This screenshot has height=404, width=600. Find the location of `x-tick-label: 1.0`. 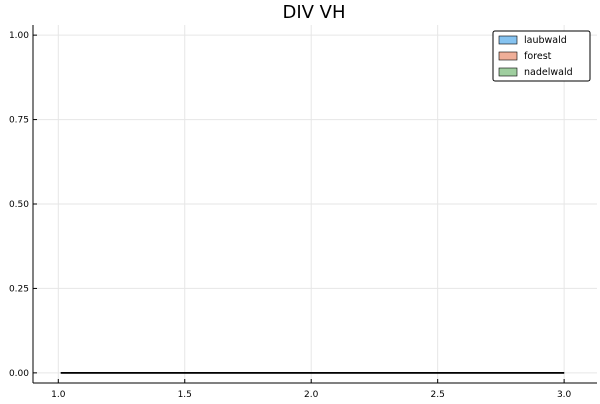

x-tick-label: 1.0 is located at coordinates (58, 395).